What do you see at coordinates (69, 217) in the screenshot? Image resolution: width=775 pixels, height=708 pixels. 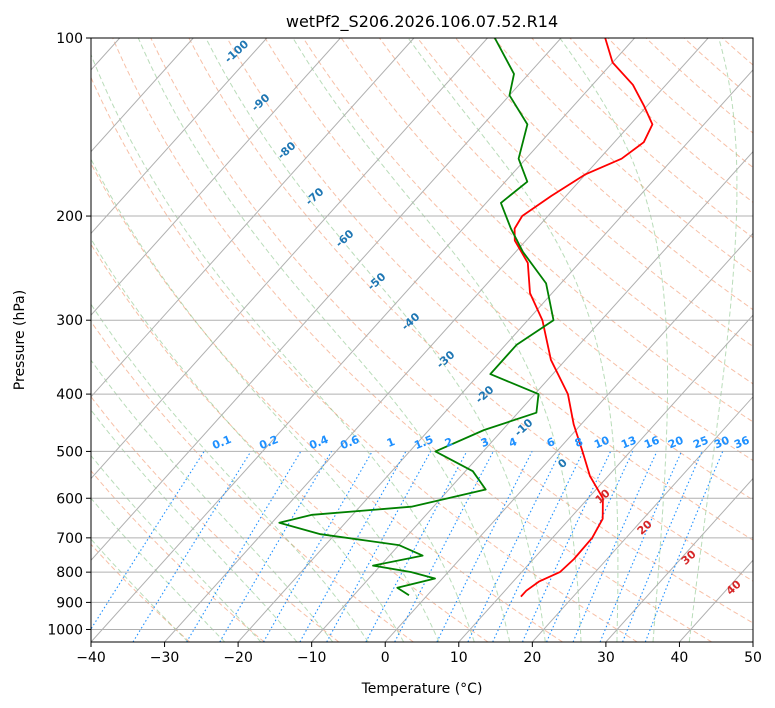 I see `y-tick-label: 200` at bounding box center [69, 217].